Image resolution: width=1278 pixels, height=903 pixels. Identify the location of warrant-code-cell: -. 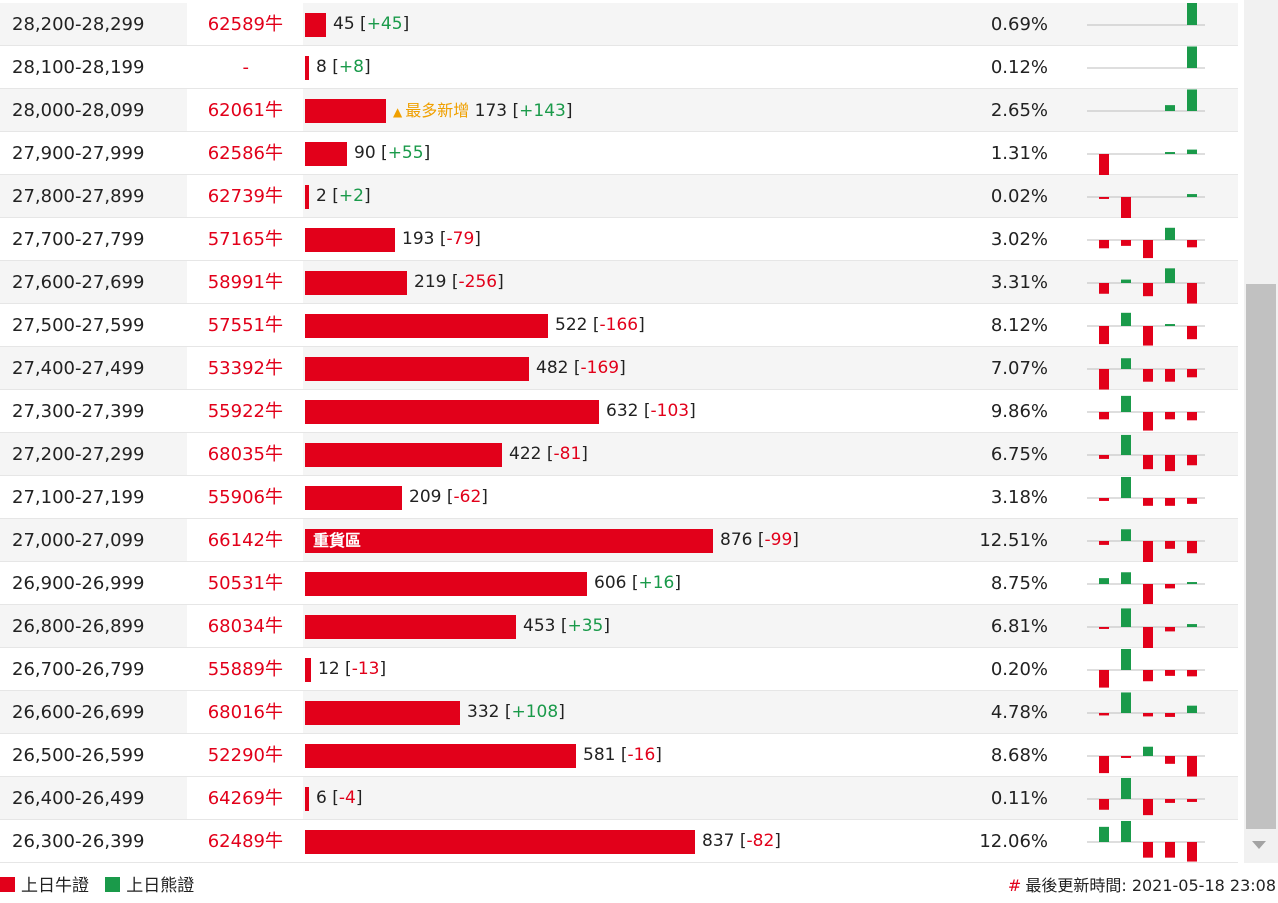
(245, 67).